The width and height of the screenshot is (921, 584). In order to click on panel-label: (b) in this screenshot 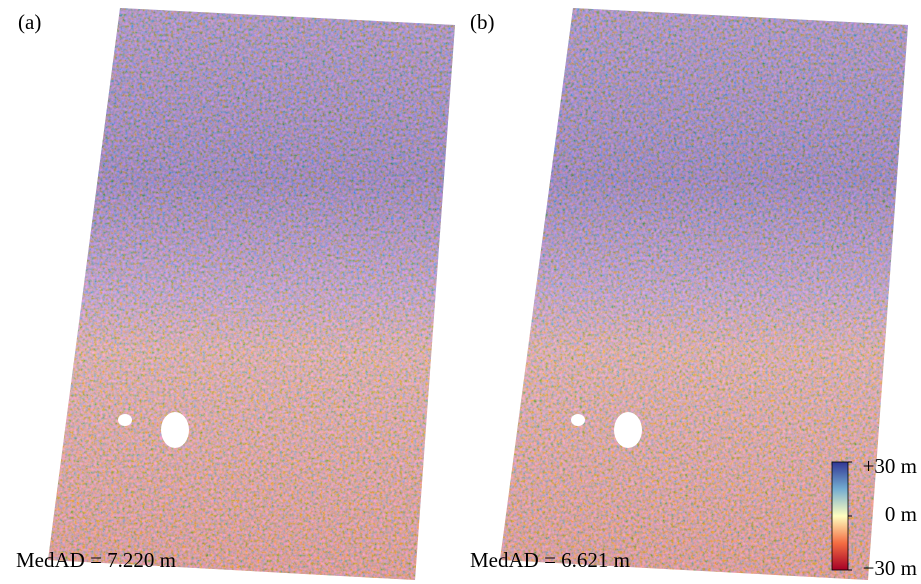, I will do `click(482, 22)`.